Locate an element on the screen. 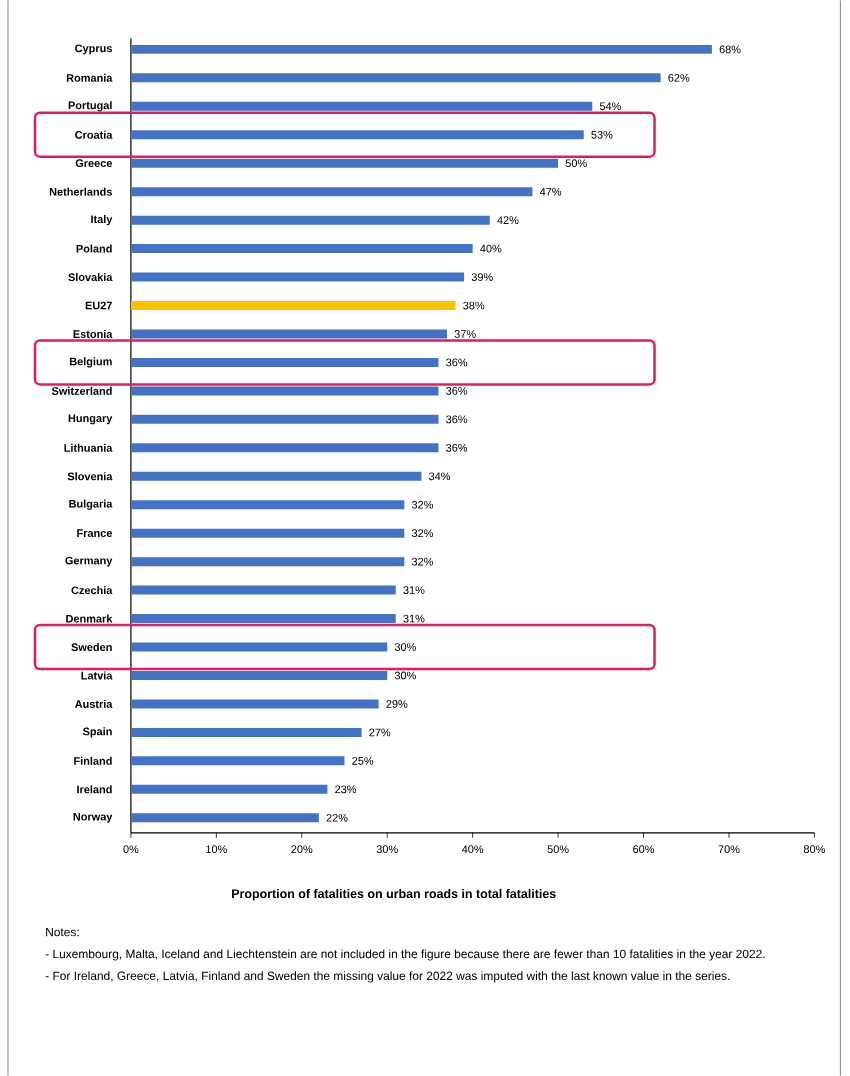 The width and height of the screenshot is (850, 1076). y-tick-label: Spain is located at coordinates (97, 732).